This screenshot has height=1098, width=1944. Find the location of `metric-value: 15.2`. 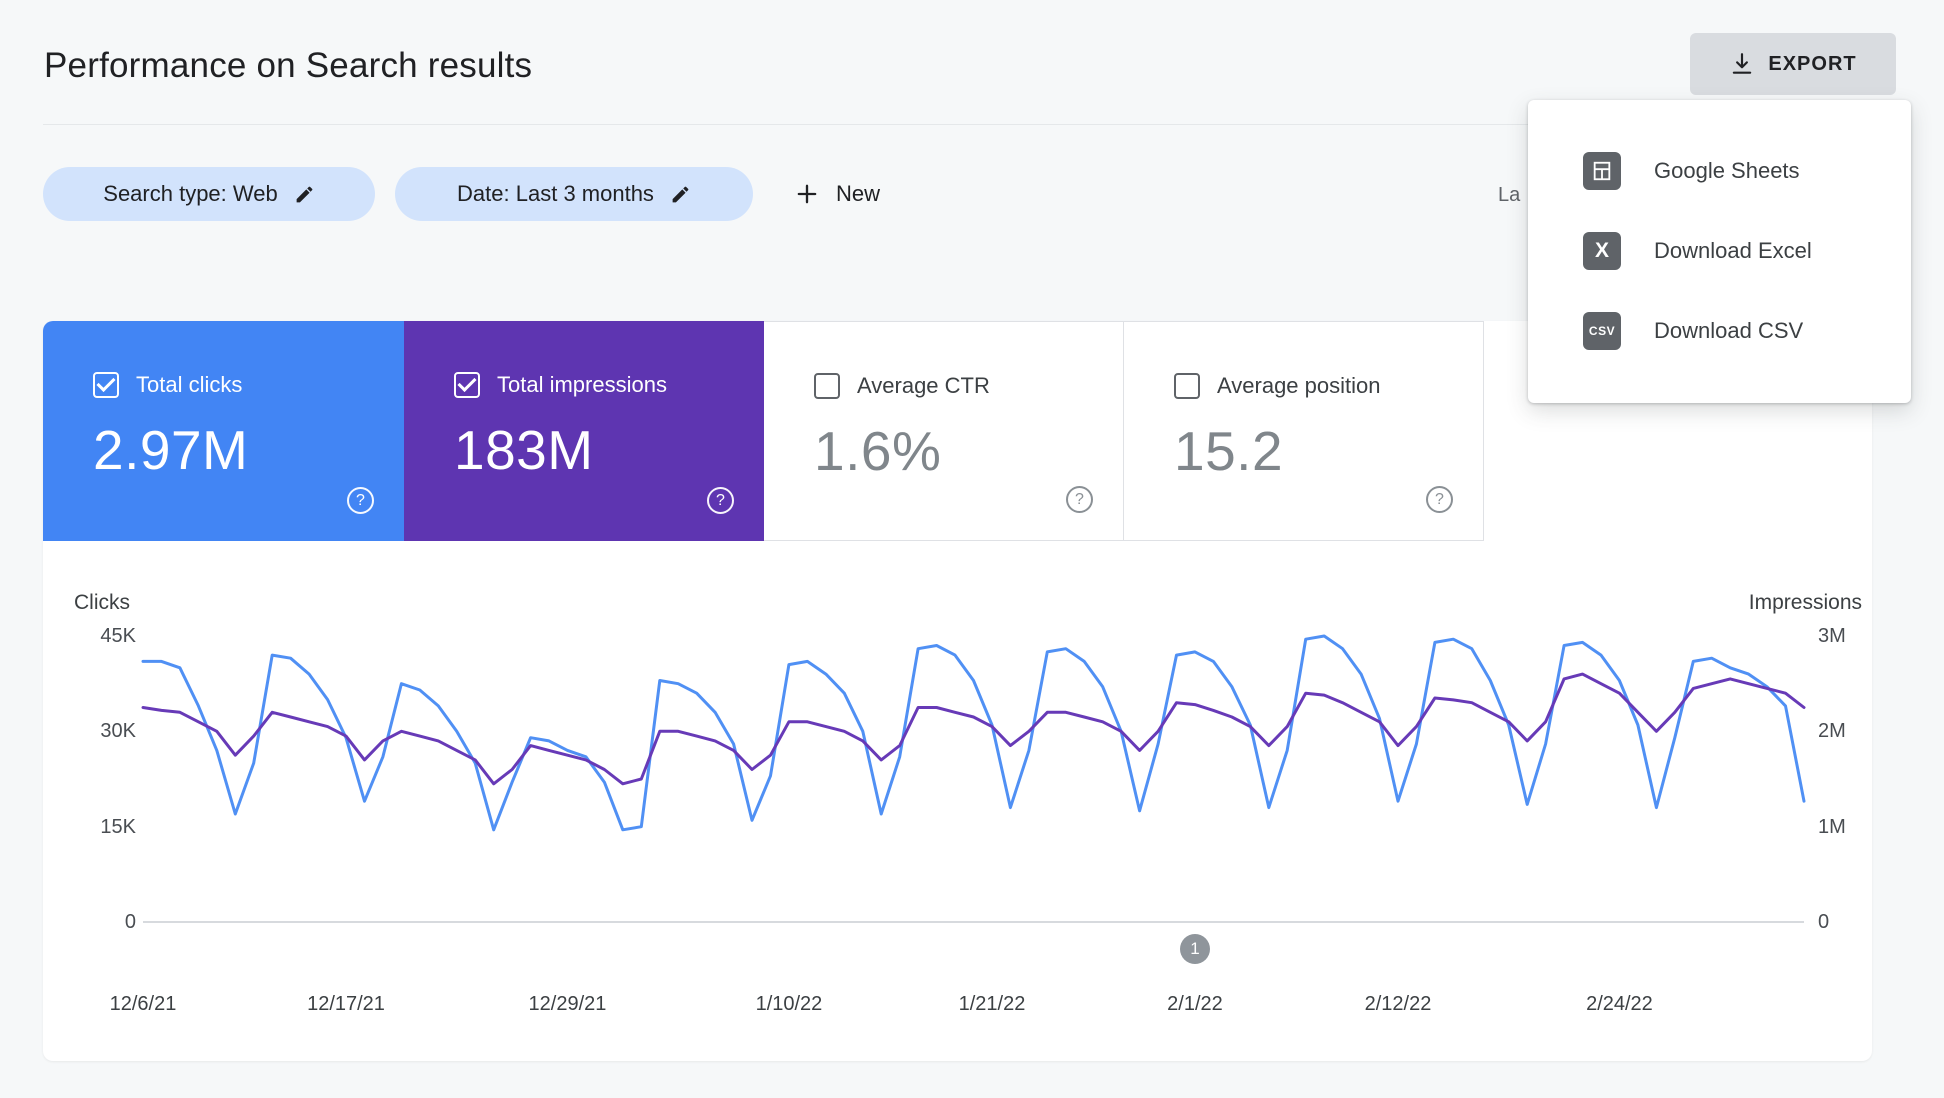

metric-value: 15.2 is located at coordinates (1229, 451).